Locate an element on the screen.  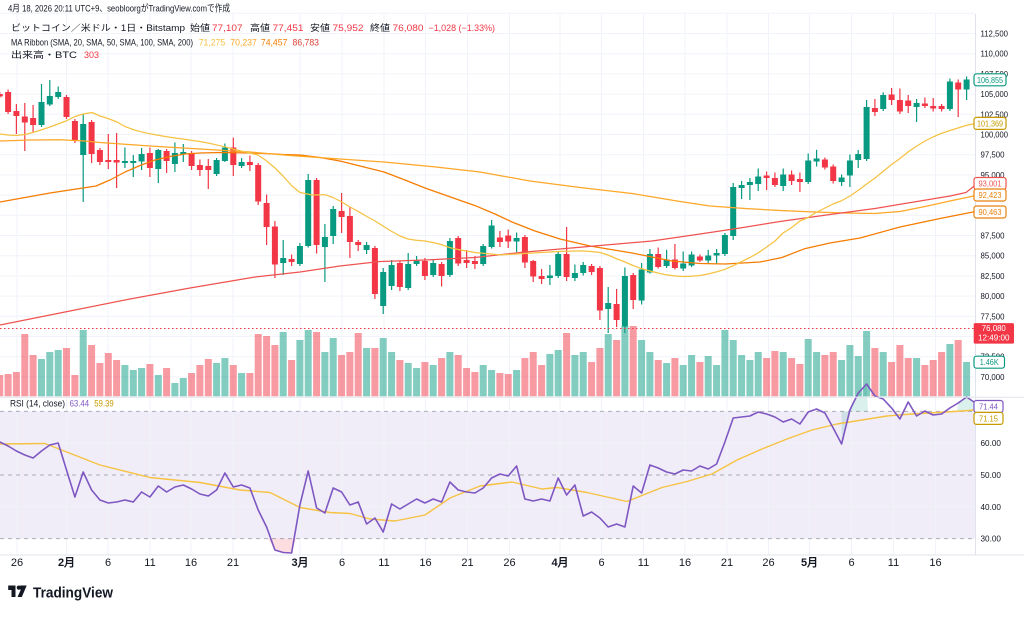
svg-text: 70,237 is located at coordinates (243, 43).